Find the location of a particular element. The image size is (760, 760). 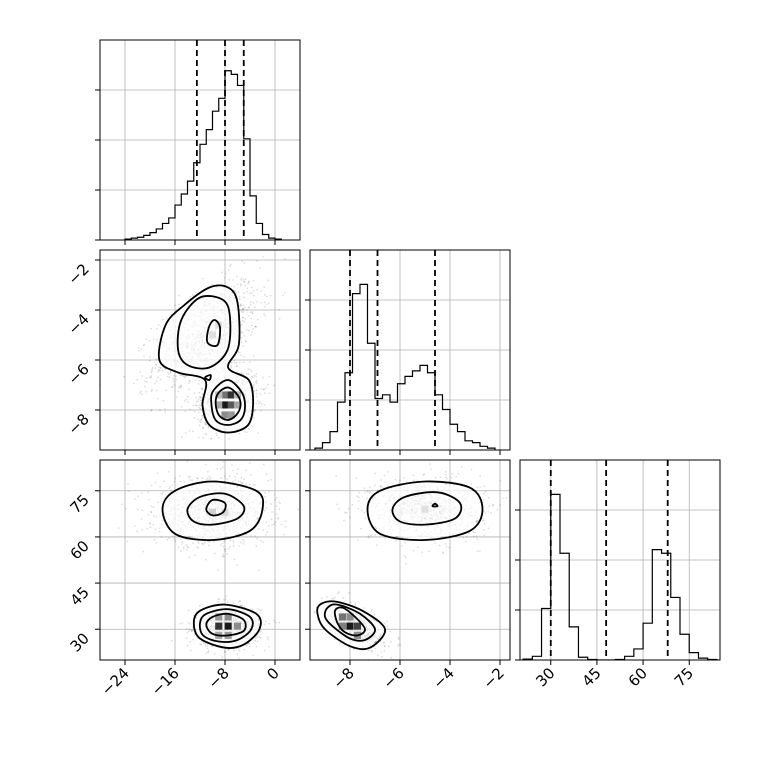

scatter-panel-1-2: −8 −6 −4 −2 is located at coordinates (408, 575).